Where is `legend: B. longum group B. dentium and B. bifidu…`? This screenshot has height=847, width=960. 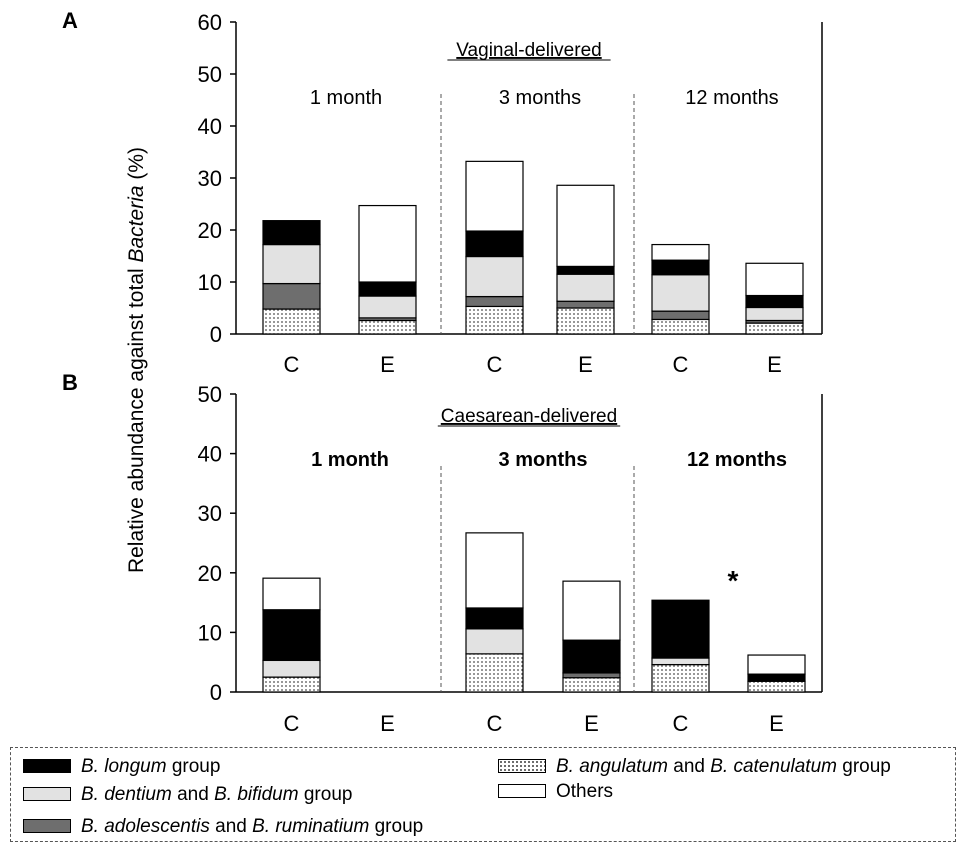 legend: B. longum group B. dentium and B. bifidu… is located at coordinates (483, 794).